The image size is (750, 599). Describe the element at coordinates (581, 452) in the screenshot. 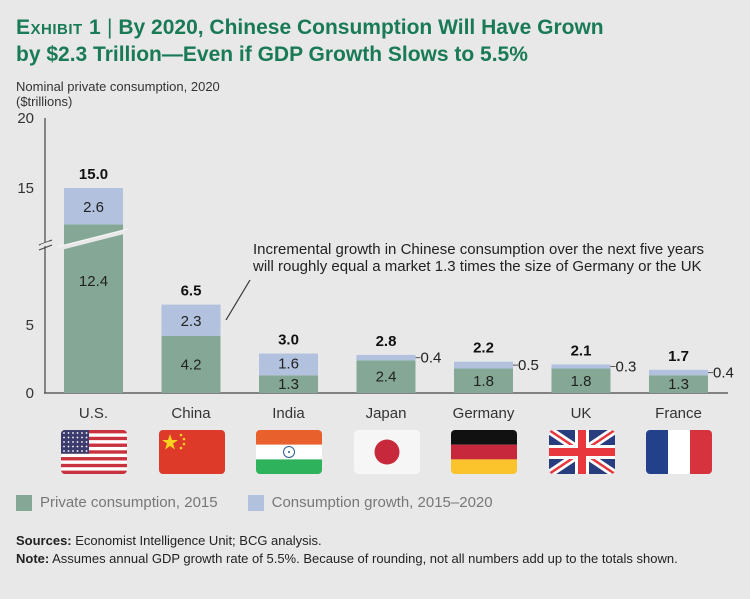

I see `uk-flag-icon` at that location.